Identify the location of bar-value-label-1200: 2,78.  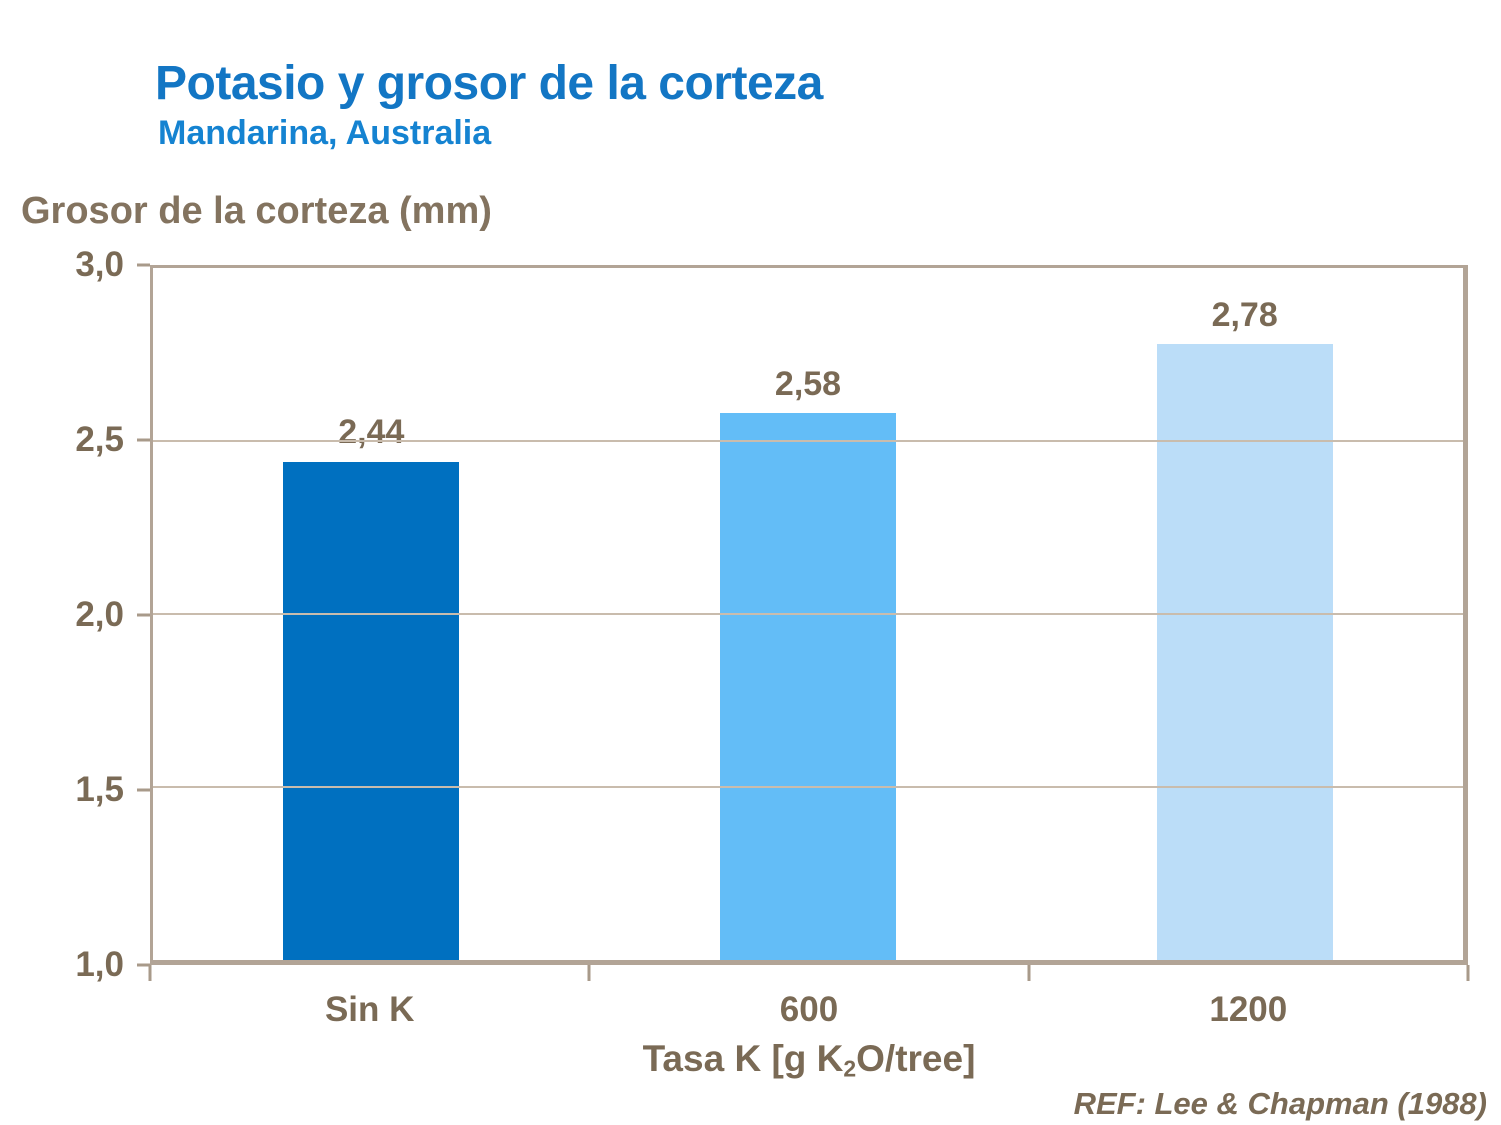
(1244, 314).